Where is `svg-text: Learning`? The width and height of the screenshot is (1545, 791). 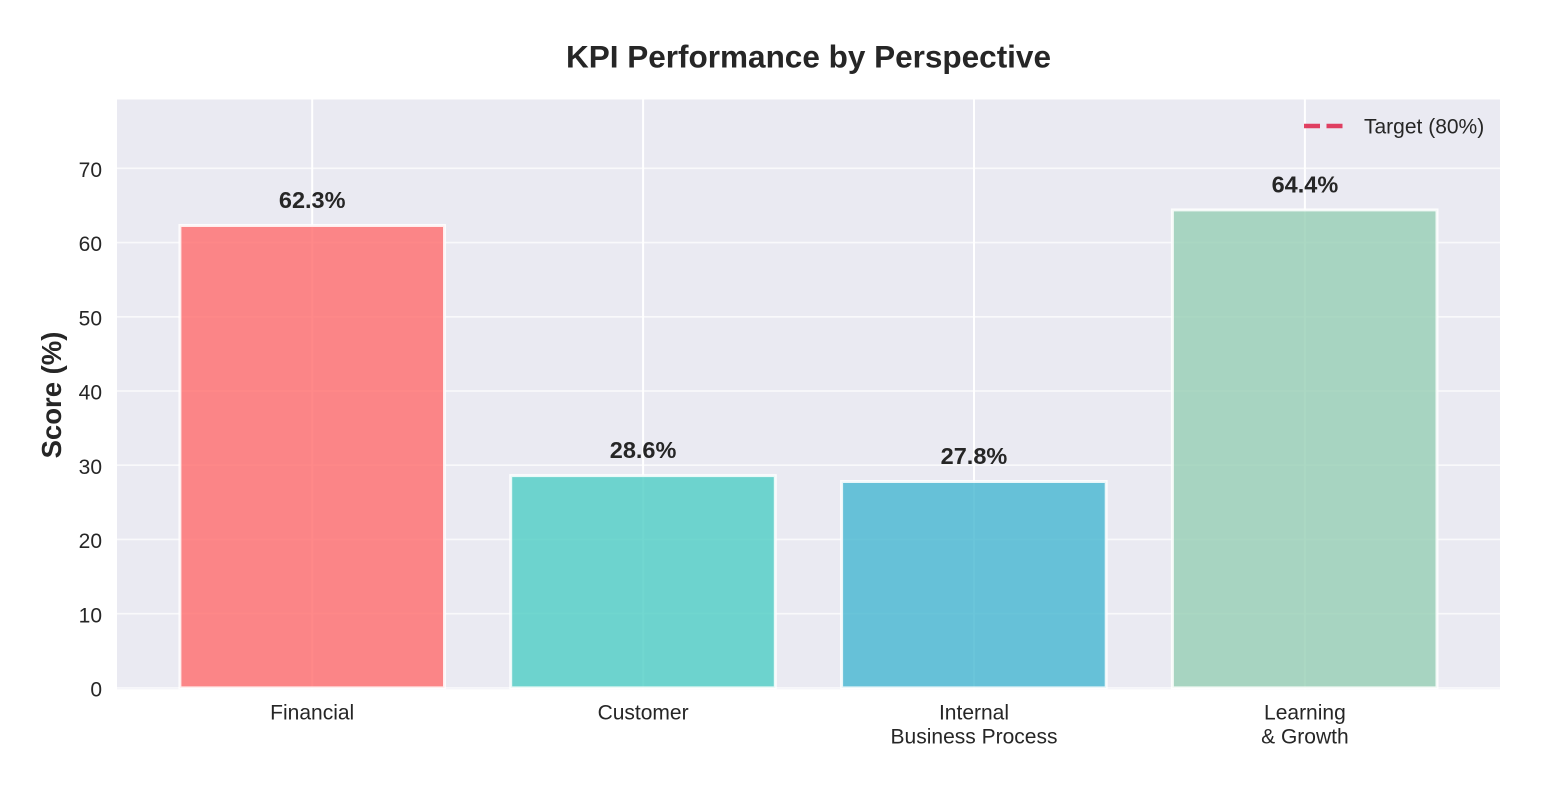 svg-text: Learning is located at coordinates (1305, 713).